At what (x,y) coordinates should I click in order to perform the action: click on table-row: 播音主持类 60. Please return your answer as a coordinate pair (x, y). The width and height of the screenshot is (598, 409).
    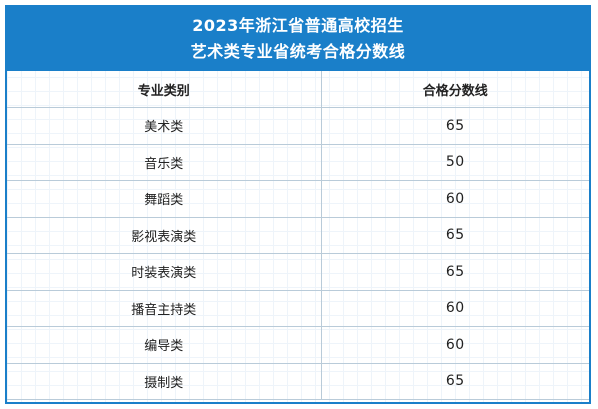
    Looking at the image, I should click on (298, 308).